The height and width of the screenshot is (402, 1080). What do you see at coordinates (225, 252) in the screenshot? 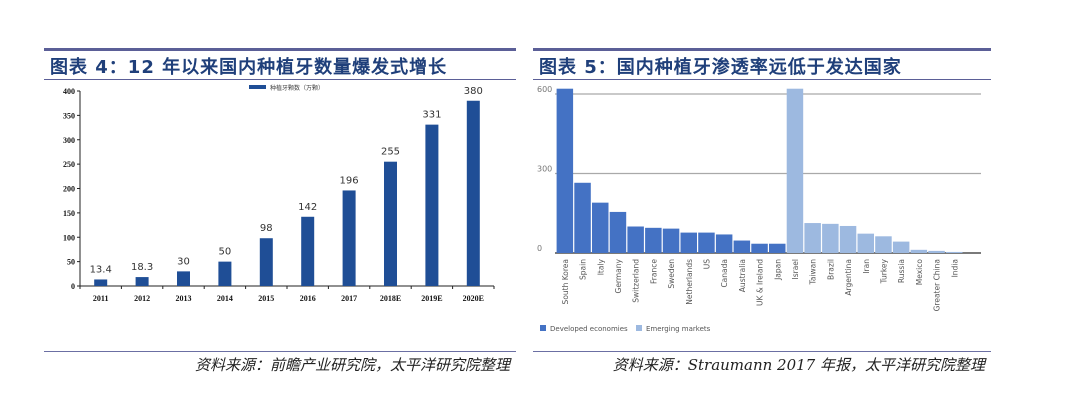
I see `data-label: 50` at bounding box center [225, 252].